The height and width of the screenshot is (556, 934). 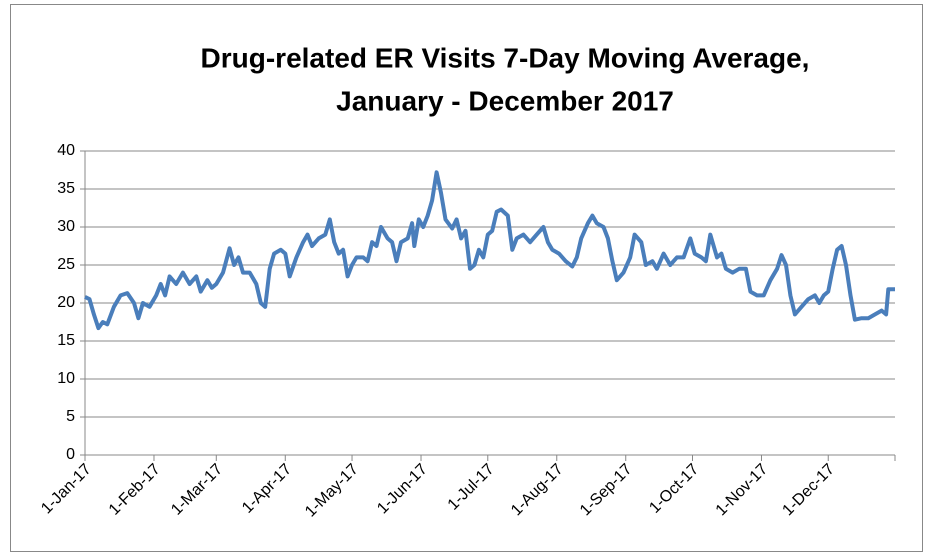 What do you see at coordinates (66, 264) in the screenshot?
I see `y-tick-label: 25` at bounding box center [66, 264].